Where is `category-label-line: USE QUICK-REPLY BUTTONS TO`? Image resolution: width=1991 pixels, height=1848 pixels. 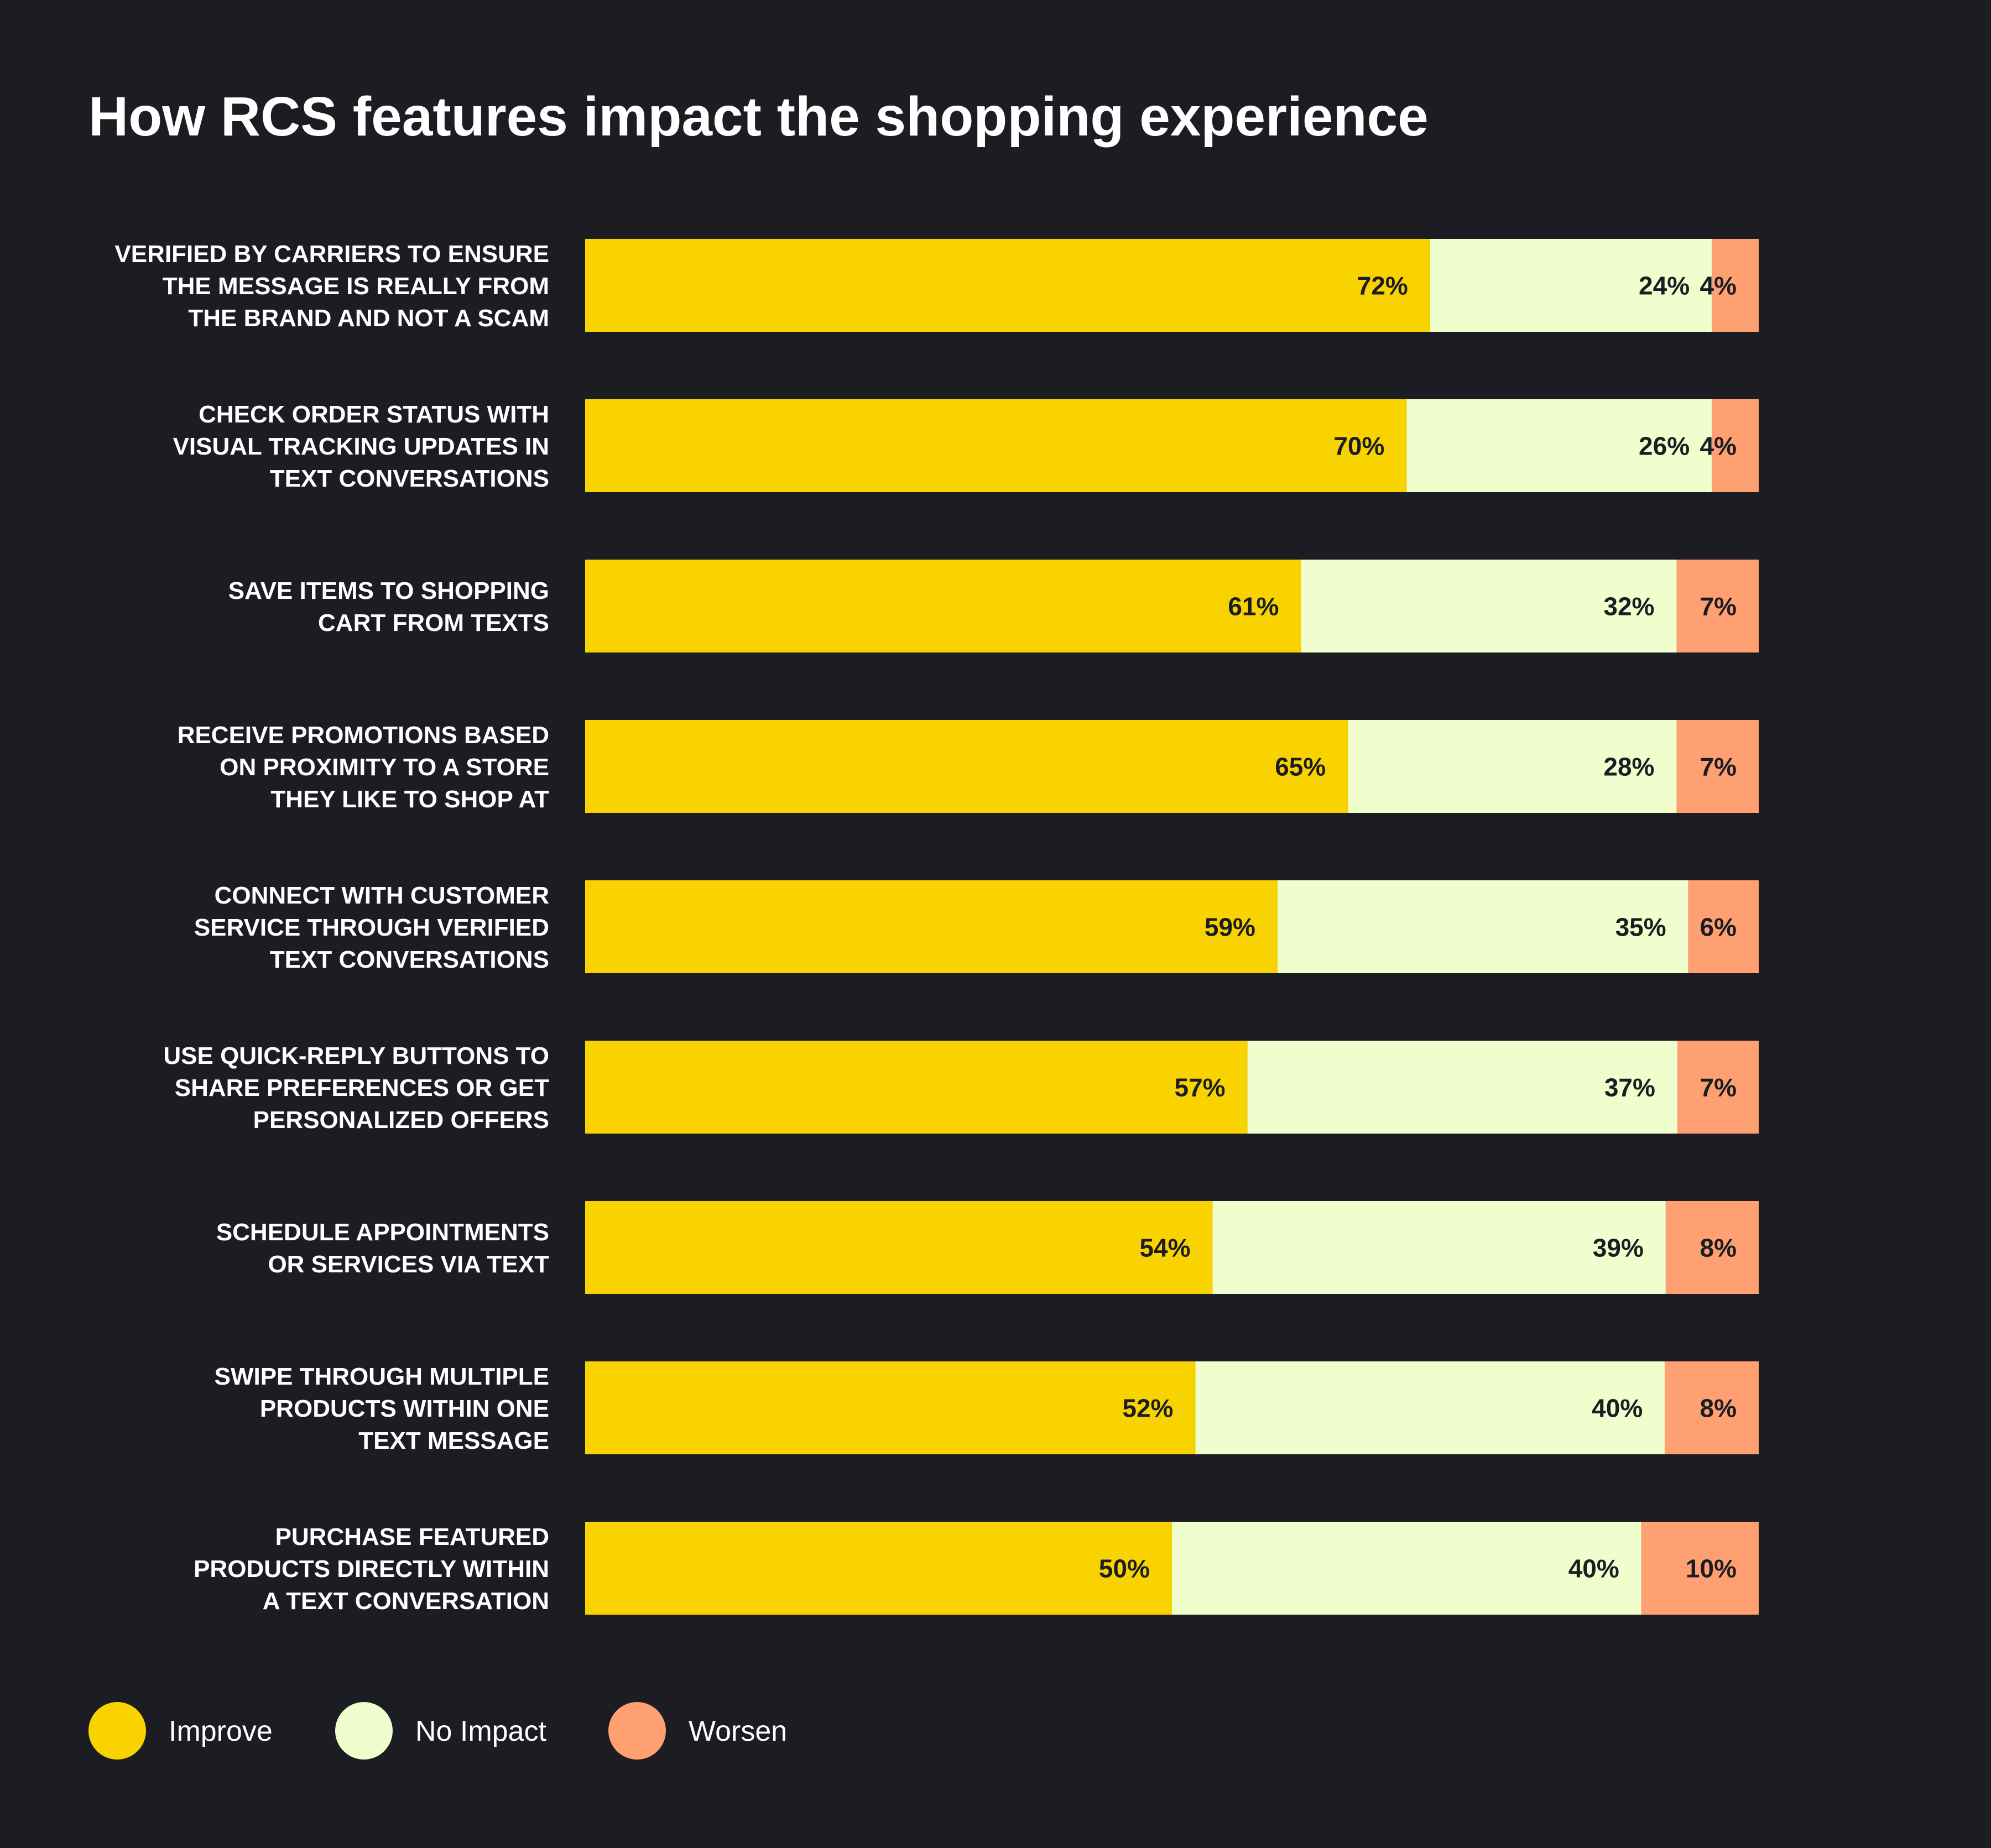
category-label-line: USE QUICK-REPLY BUTTONS TO is located at coordinates (356, 1055).